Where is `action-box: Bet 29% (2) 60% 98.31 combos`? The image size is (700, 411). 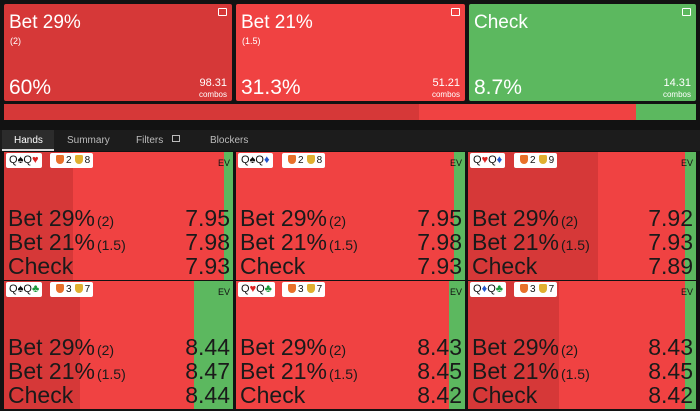
action-box: Bet 29% (2) 60% 98.31 combos is located at coordinates (118, 52).